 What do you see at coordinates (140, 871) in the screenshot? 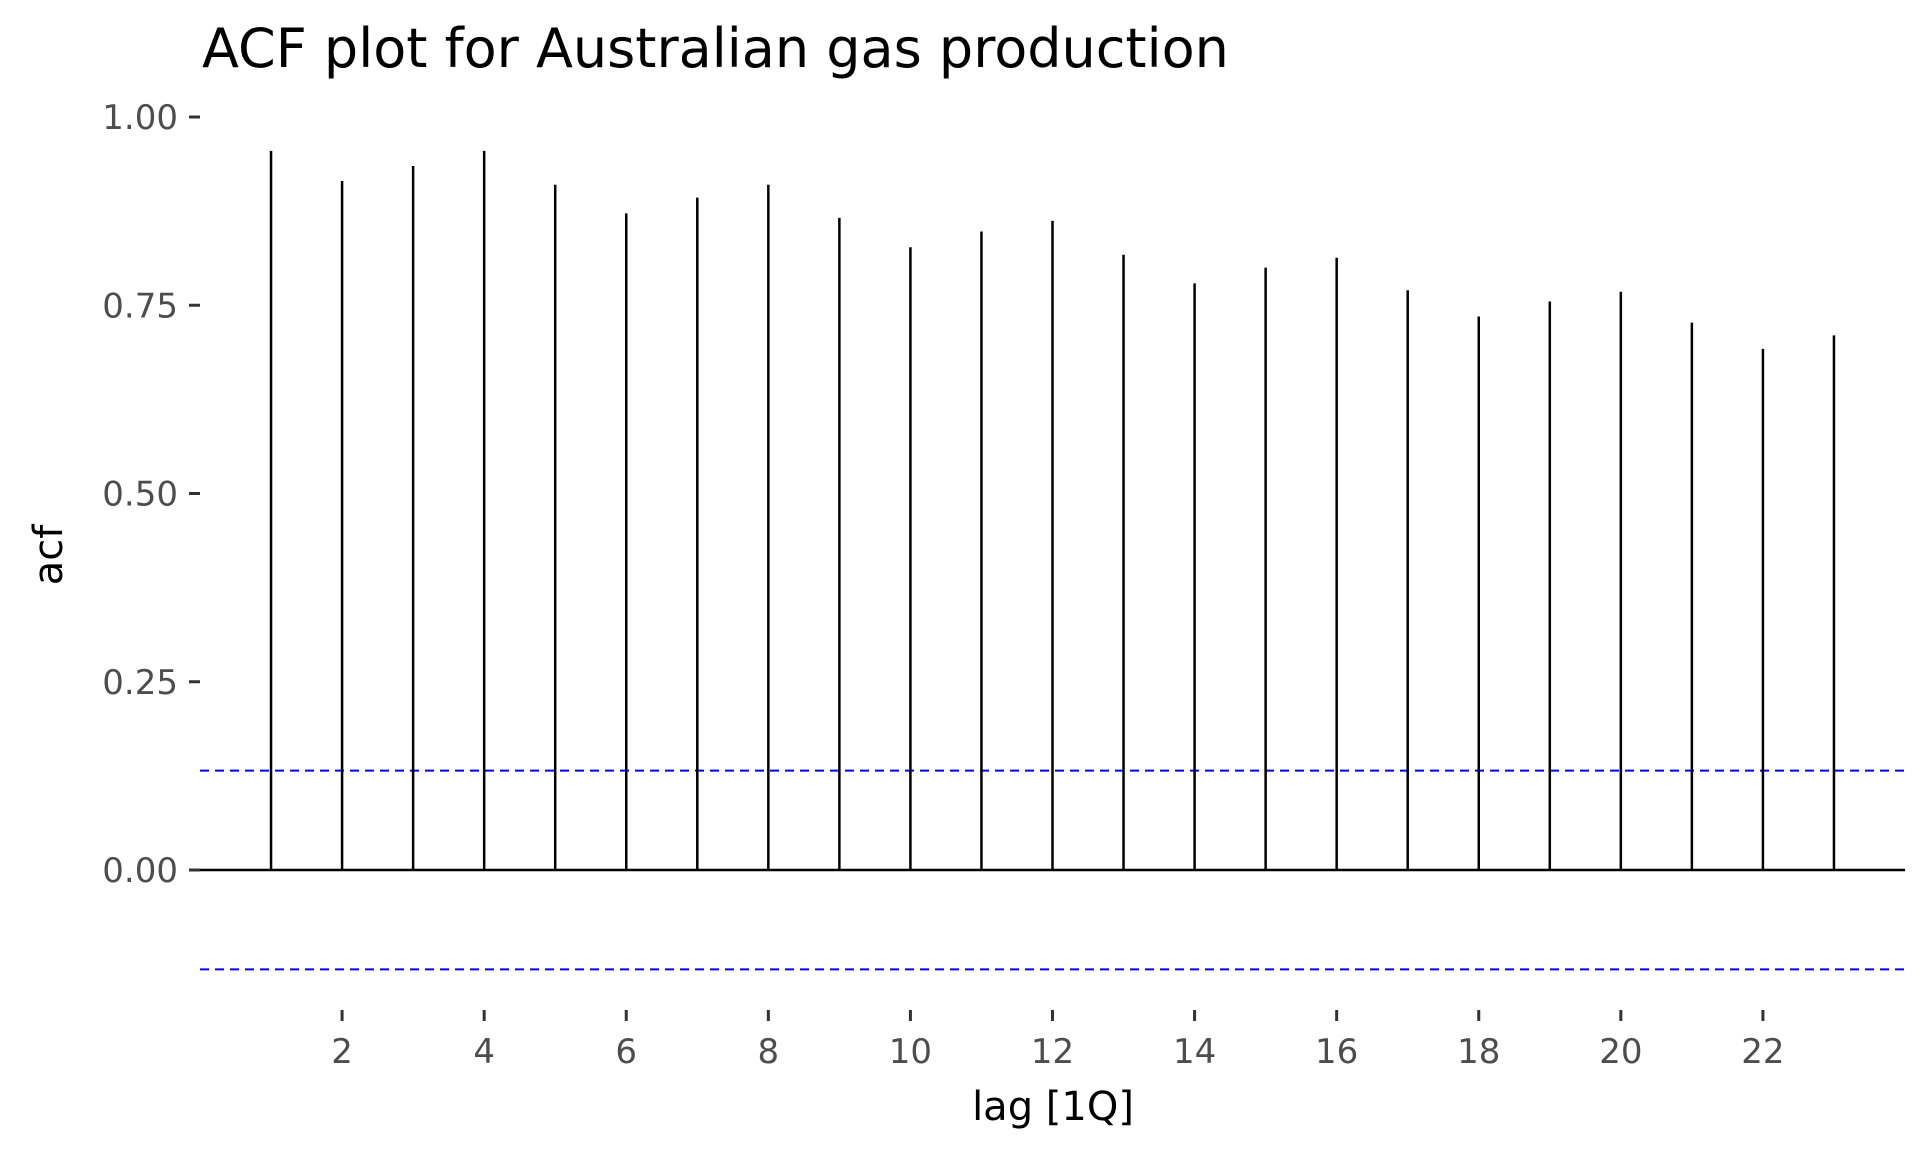
I see `y-tick-label: 0.00` at bounding box center [140, 871].